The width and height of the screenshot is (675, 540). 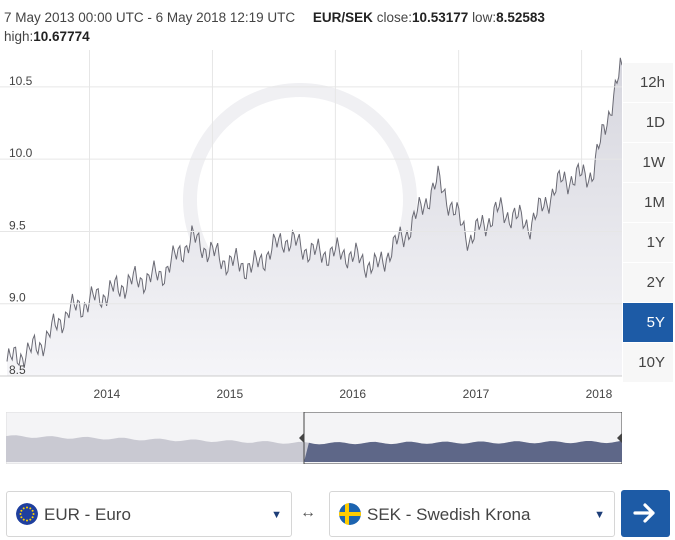 I want to click on y-tick-label: 9.5, so click(x=17, y=225).